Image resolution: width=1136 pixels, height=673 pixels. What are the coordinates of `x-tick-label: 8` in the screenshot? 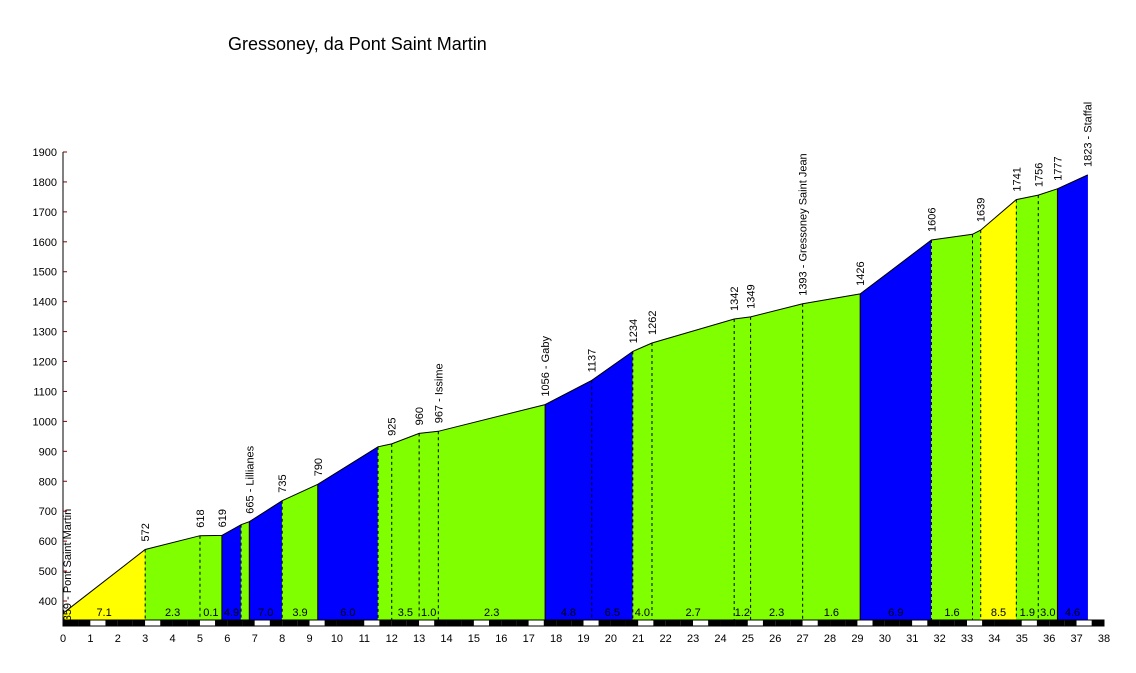 It's located at (282, 639).